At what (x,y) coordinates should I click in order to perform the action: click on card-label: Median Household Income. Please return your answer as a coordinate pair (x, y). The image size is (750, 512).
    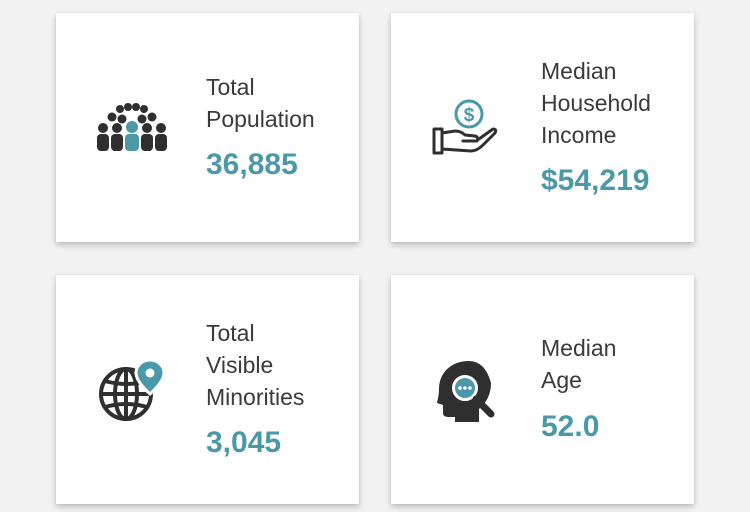
    Looking at the image, I should click on (596, 103).